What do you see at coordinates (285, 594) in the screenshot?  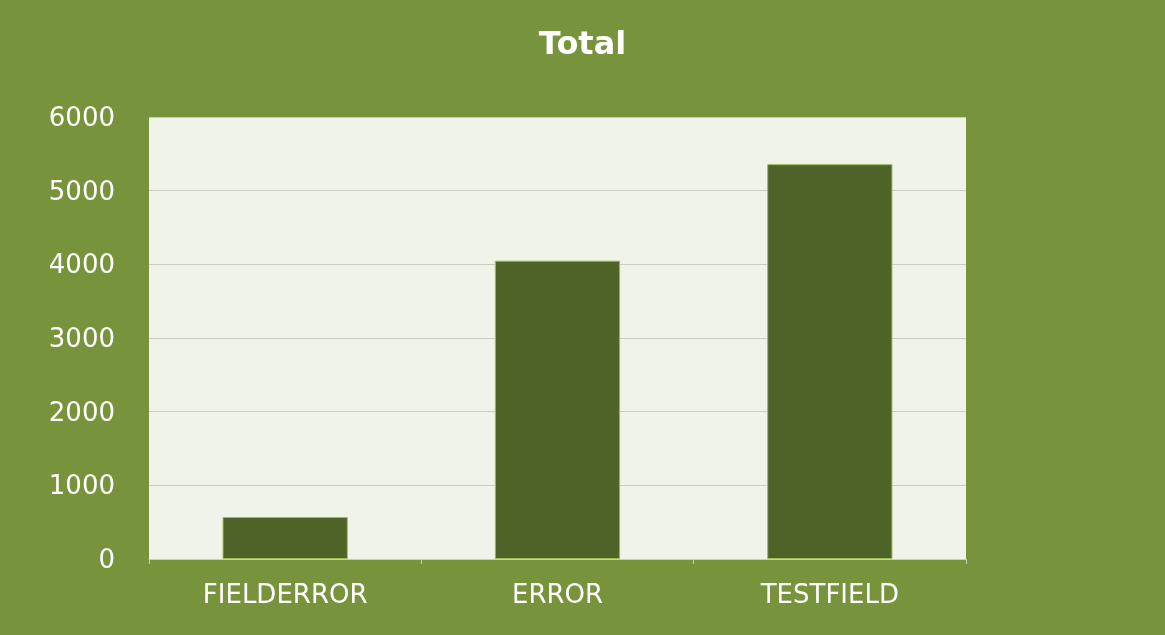 I see `x-tick-label: FIELDERROR` at bounding box center [285, 594].